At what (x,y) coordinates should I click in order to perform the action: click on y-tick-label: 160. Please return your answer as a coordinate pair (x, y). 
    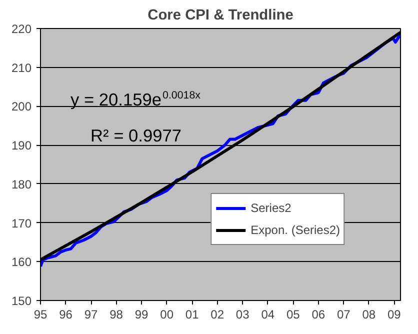
    Looking at the image, I should click on (21, 262).